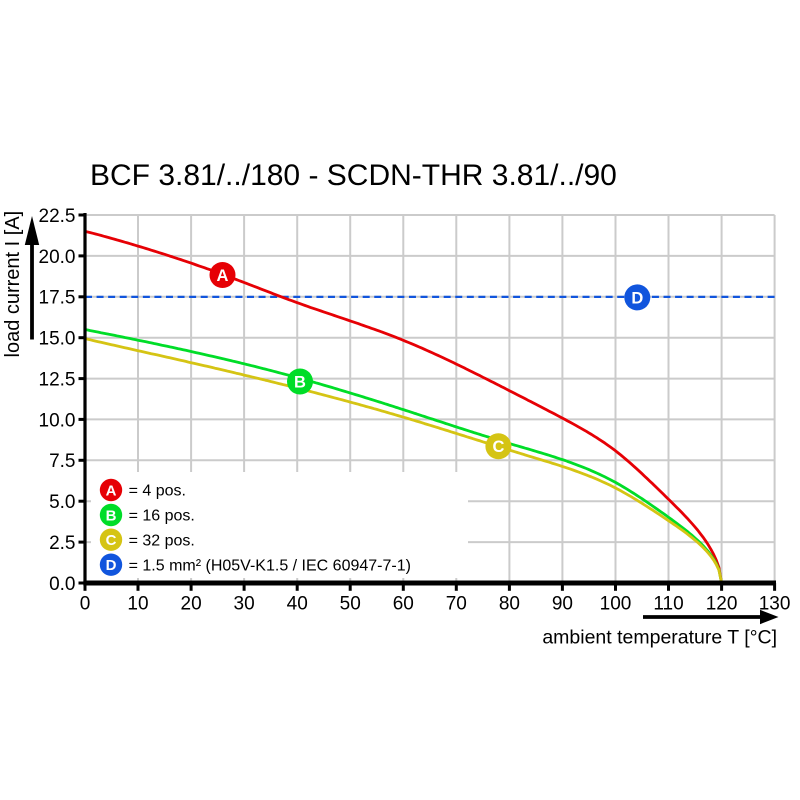  I want to click on svg-text: 17.5, so click(57, 298).